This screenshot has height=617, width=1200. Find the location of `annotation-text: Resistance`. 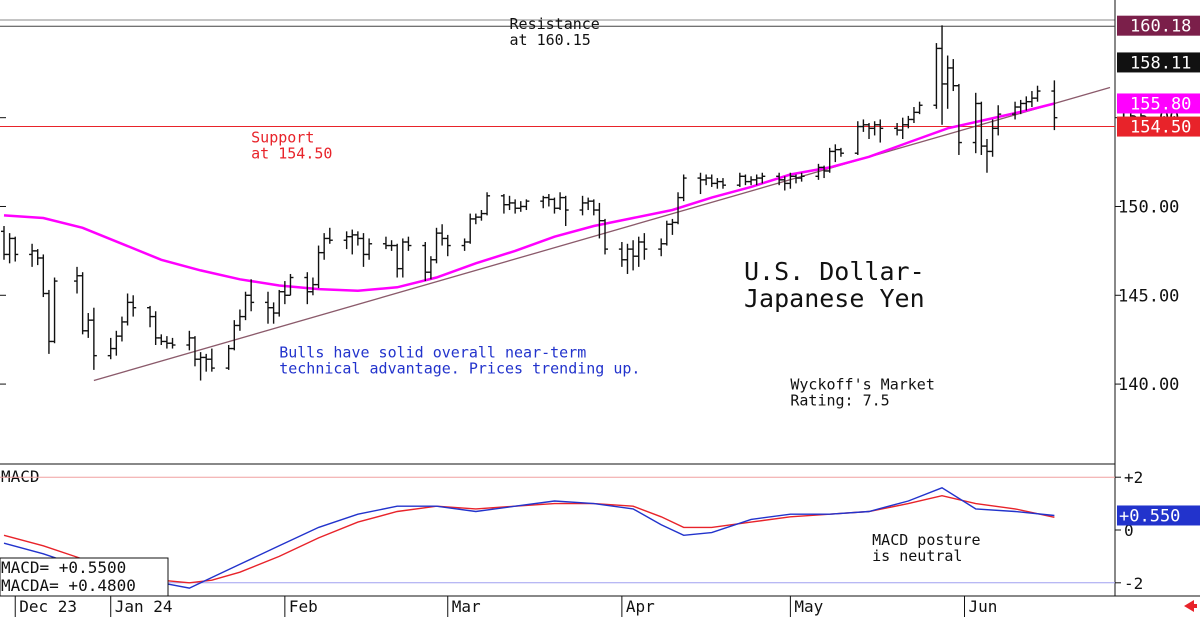

annotation-text: Resistance is located at coordinates (555, 24).